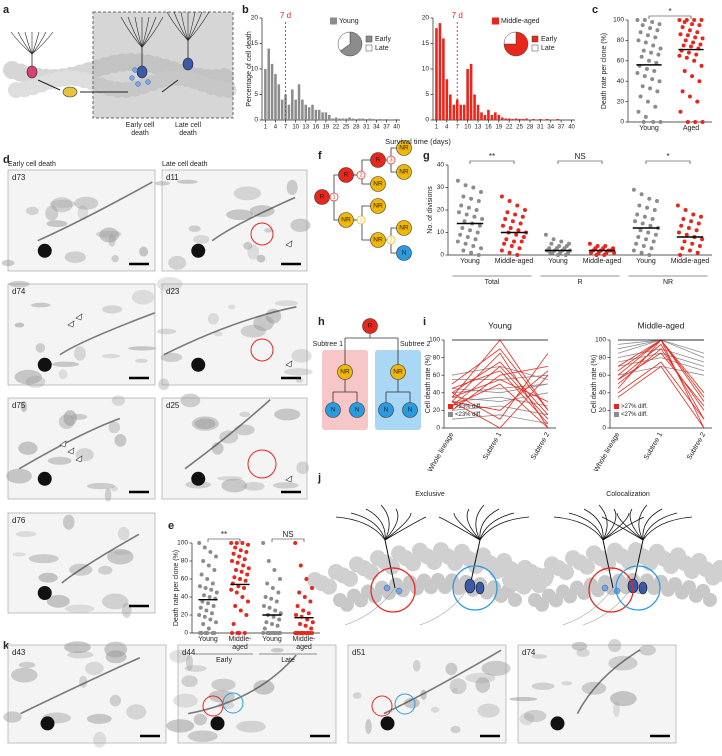  Describe the element at coordinates (346, 128) in the screenshot. I see `x-tick-label: 25` at that location.